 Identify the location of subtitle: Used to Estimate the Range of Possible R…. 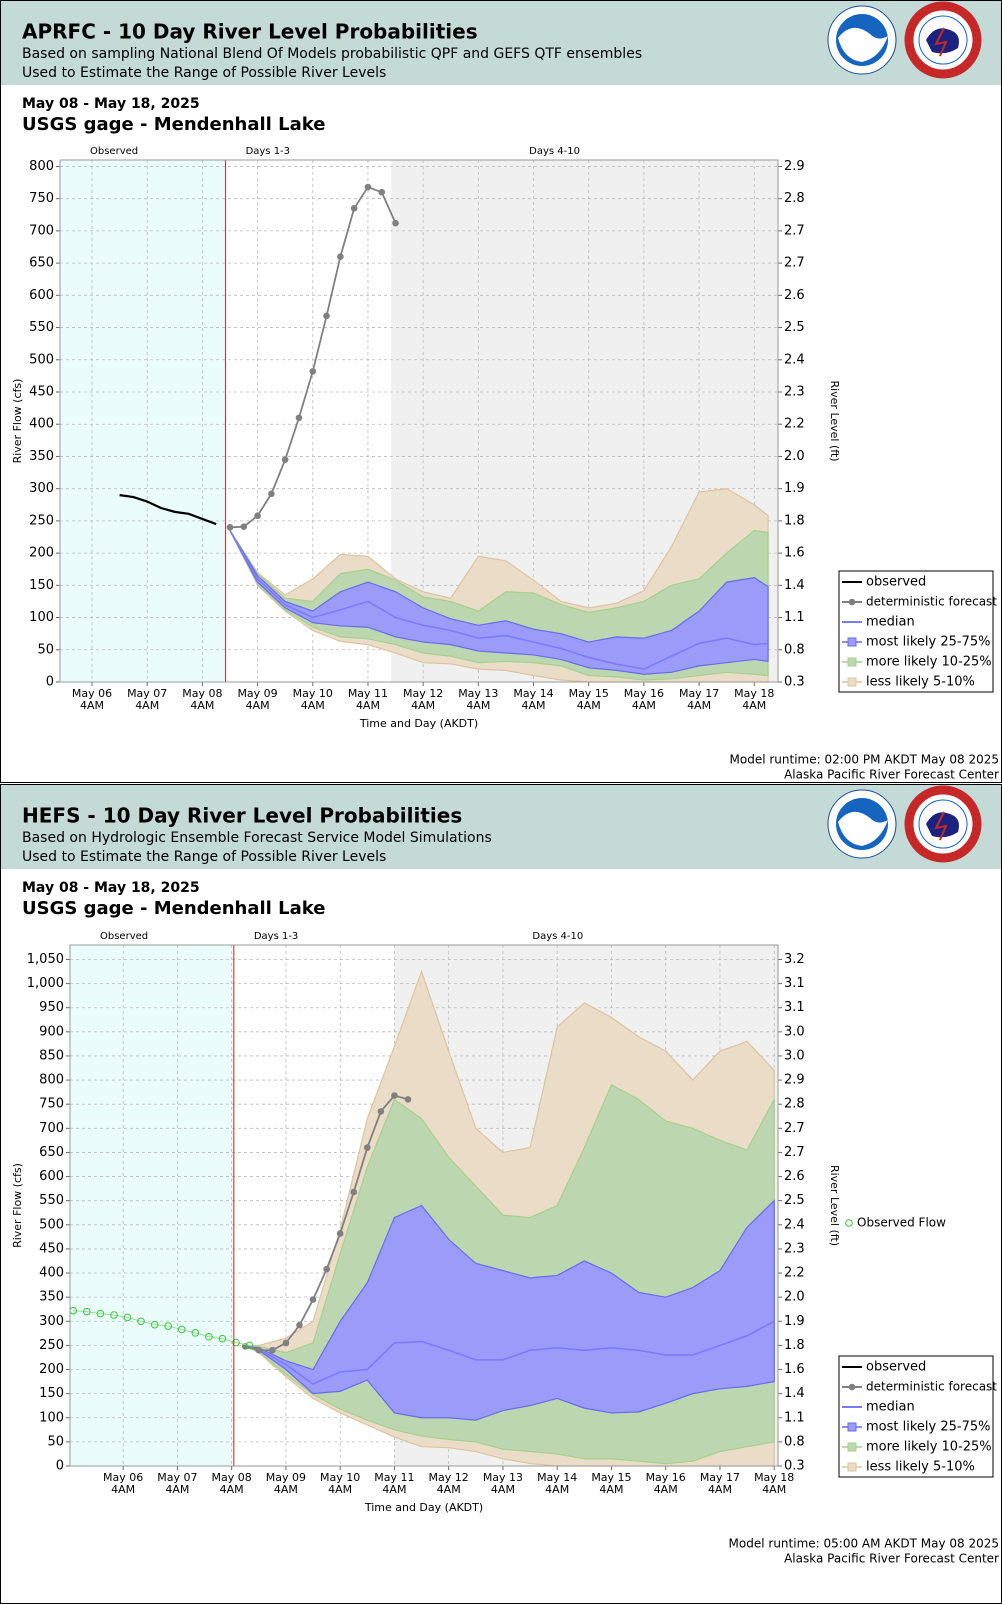
(204, 857).